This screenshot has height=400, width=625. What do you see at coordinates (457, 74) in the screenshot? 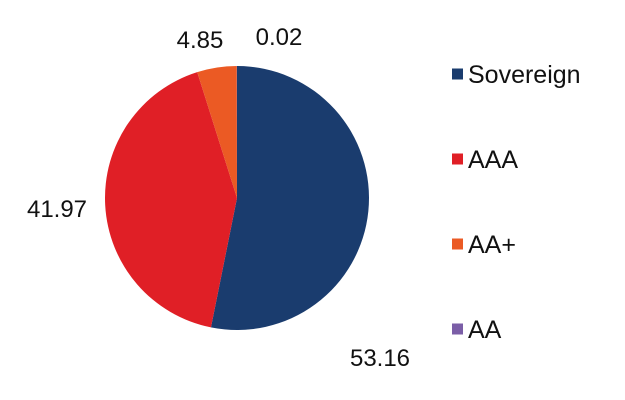
I see `legend-swatch-sovereign` at bounding box center [457, 74].